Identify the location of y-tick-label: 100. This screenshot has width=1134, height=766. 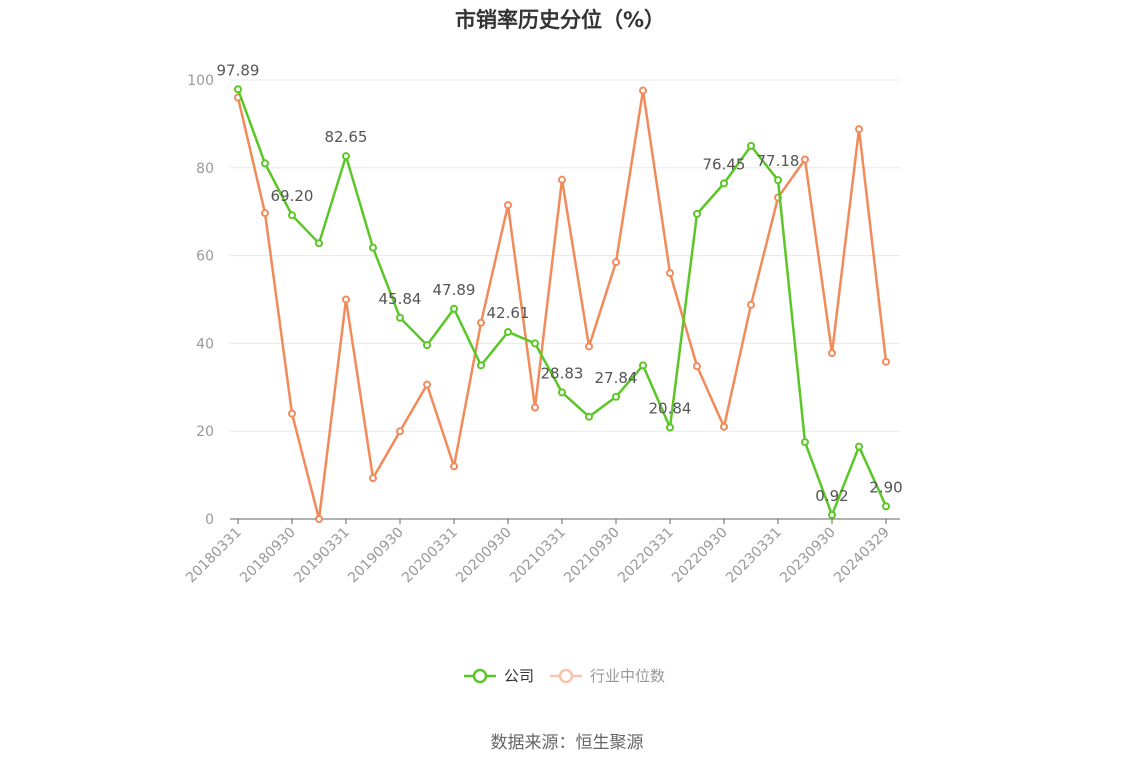
(200, 81).